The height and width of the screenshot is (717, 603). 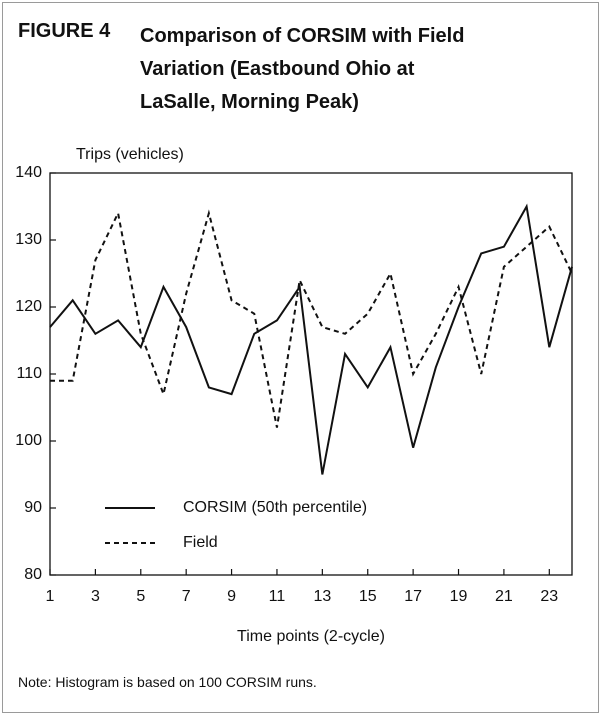 What do you see at coordinates (130, 154) in the screenshot?
I see `y-axis-label: Trips (vehicles)` at bounding box center [130, 154].